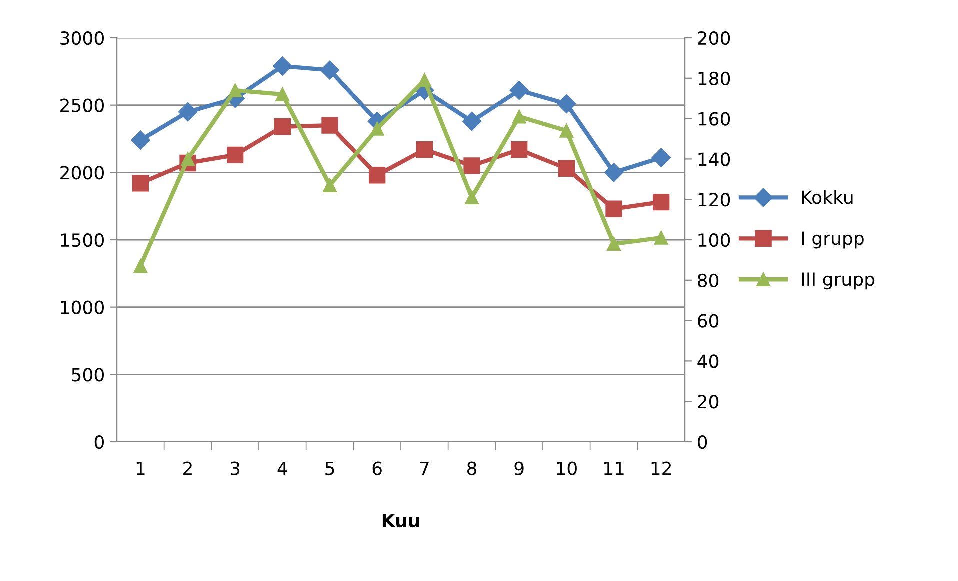  What do you see at coordinates (88, 375) in the screenshot?
I see `y-tick-label: 500` at bounding box center [88, 375].